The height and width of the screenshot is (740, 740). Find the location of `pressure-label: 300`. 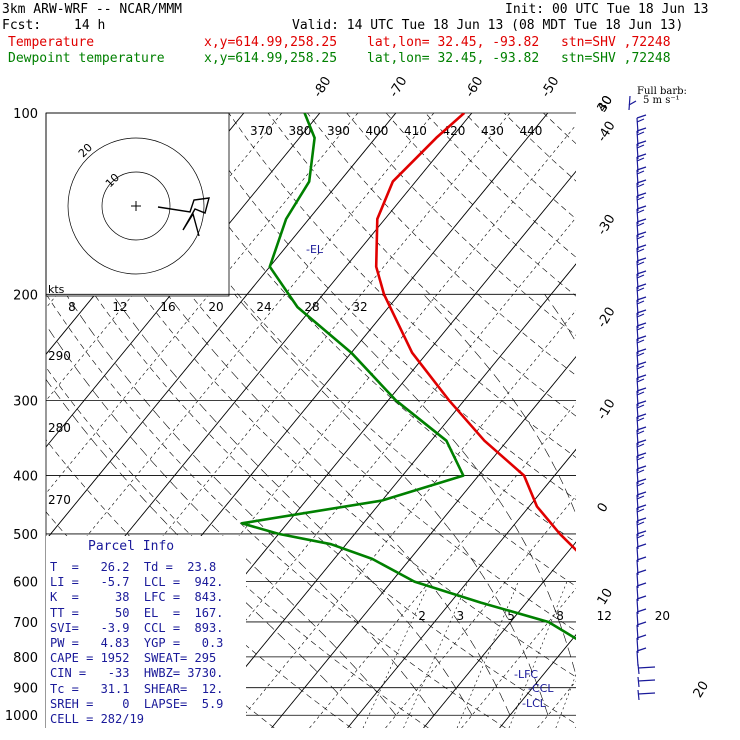

pressure-label: 300 is located at coordinates (25, 401).